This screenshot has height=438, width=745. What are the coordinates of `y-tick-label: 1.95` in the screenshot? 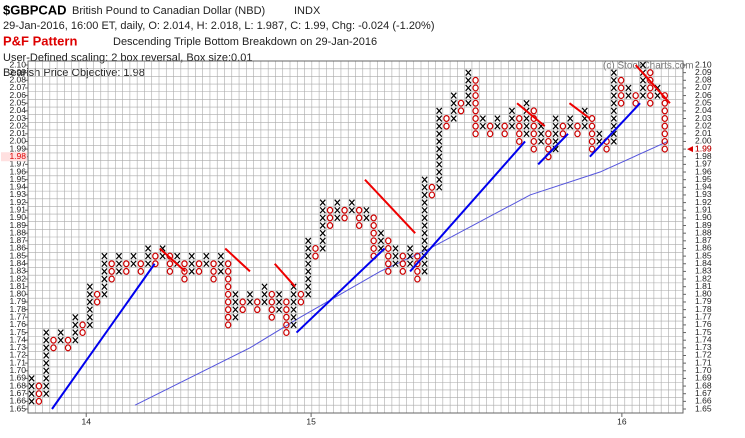 It's located at (17, 179).